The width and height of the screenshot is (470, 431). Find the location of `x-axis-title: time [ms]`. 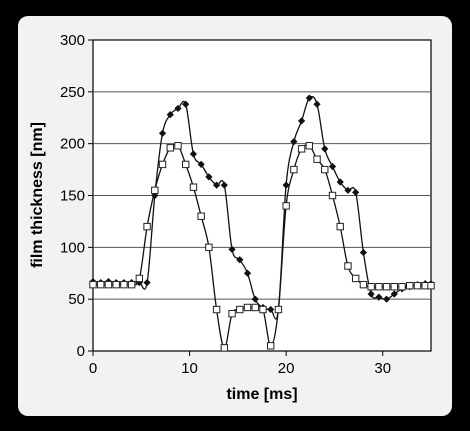

x-axis-title: time [ms] is located at coordinates (261, 394).